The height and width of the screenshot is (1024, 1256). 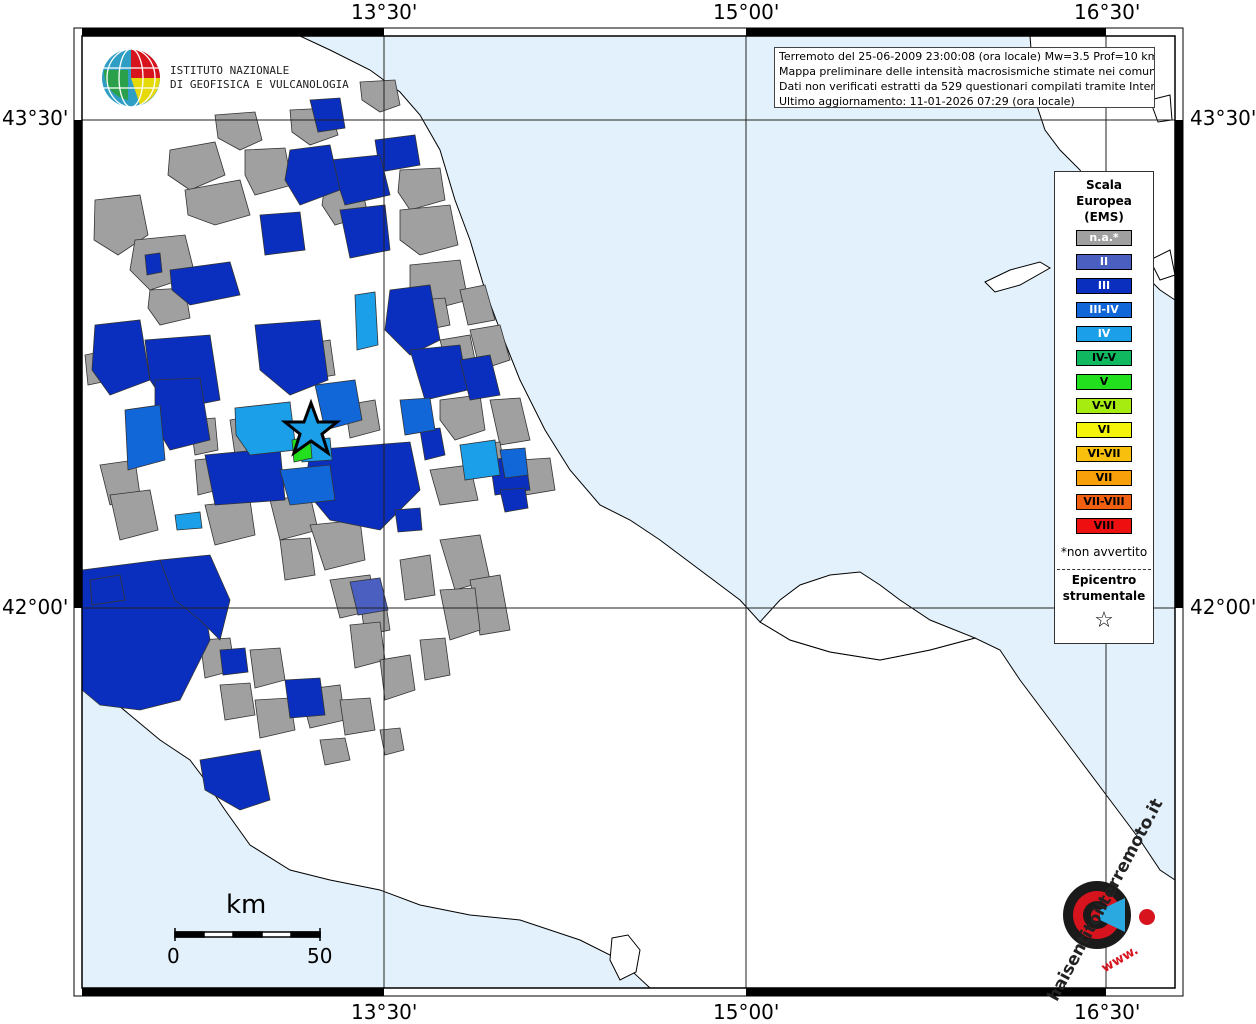 What do you see at coordinates (1104, 334) in the screenshot?
I see `legend-item: IV` at bounding box center [1104, 334].